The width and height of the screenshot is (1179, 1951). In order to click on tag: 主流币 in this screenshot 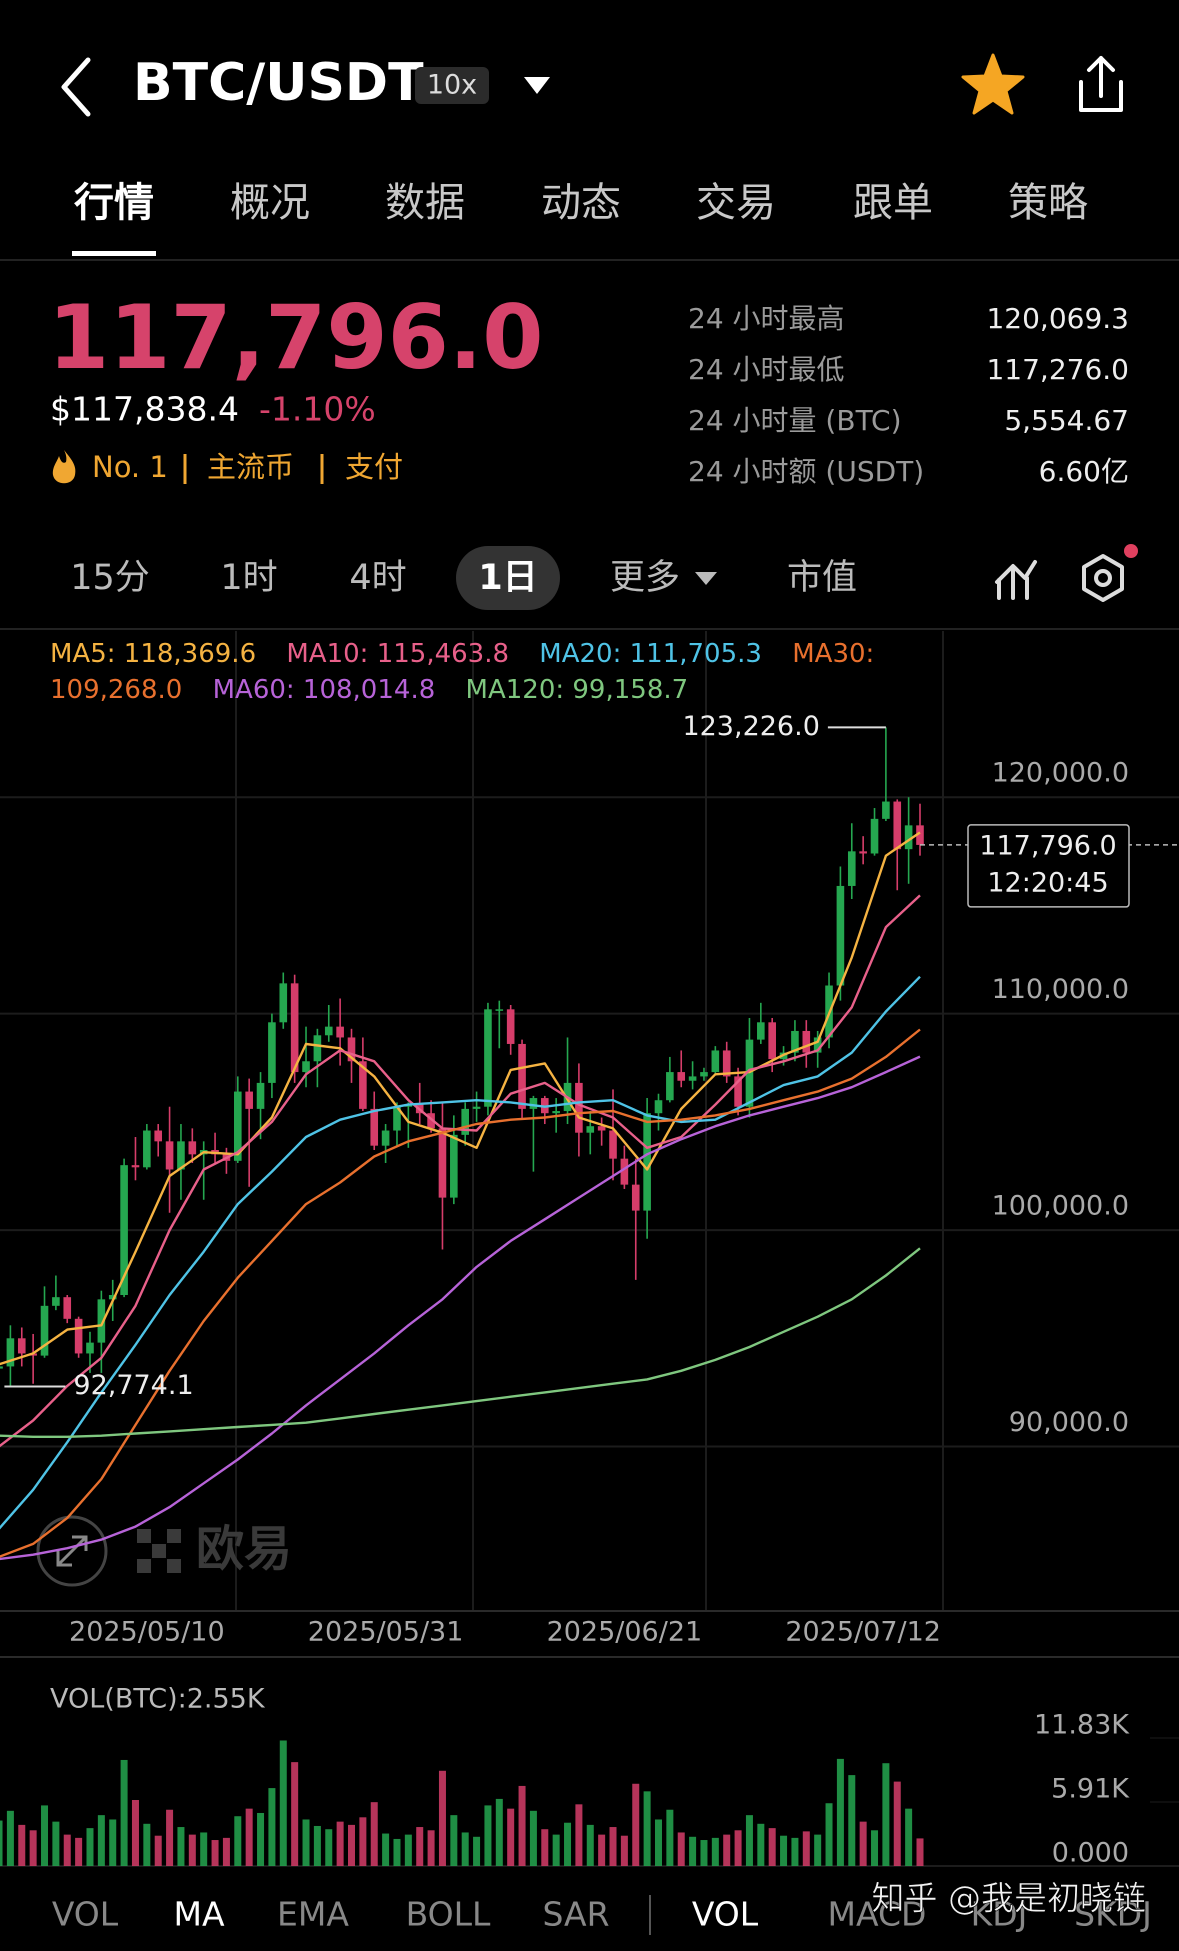, I will do `click(250, 467)`.